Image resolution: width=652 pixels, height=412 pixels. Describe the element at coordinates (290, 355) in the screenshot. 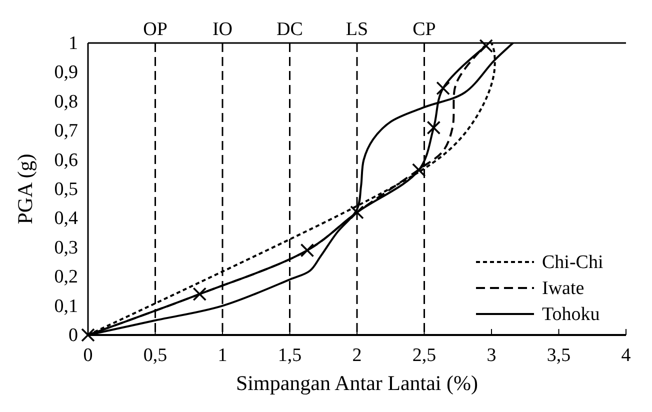

I see `x-tick-label: 1,5` at that location.